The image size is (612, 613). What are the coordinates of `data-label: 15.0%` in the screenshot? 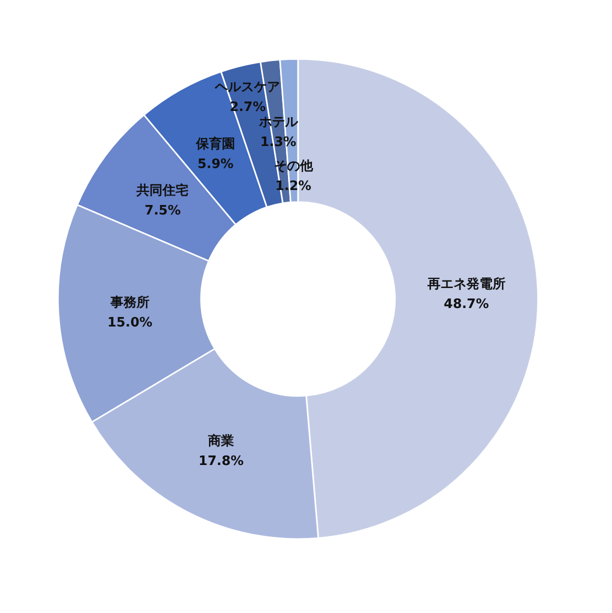 It's located at (129, 322).